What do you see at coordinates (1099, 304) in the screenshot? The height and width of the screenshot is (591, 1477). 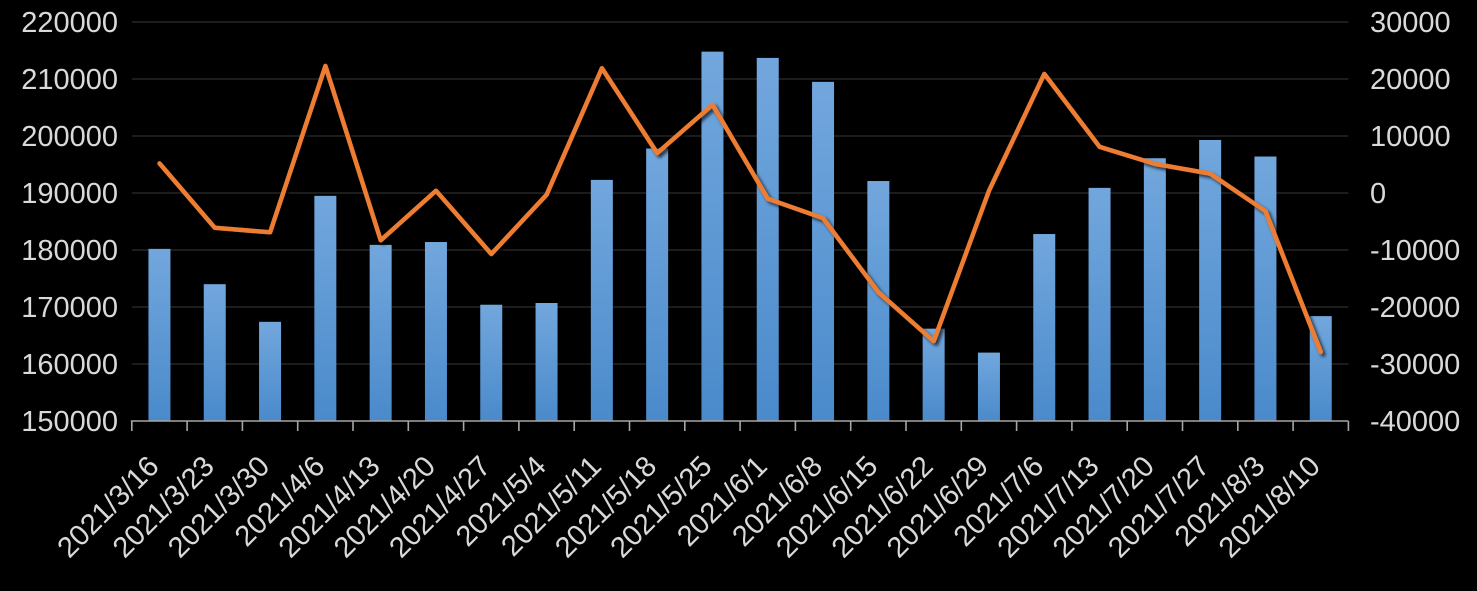 I see `bar-2021/7/13` at bounding box center [1099, 304].